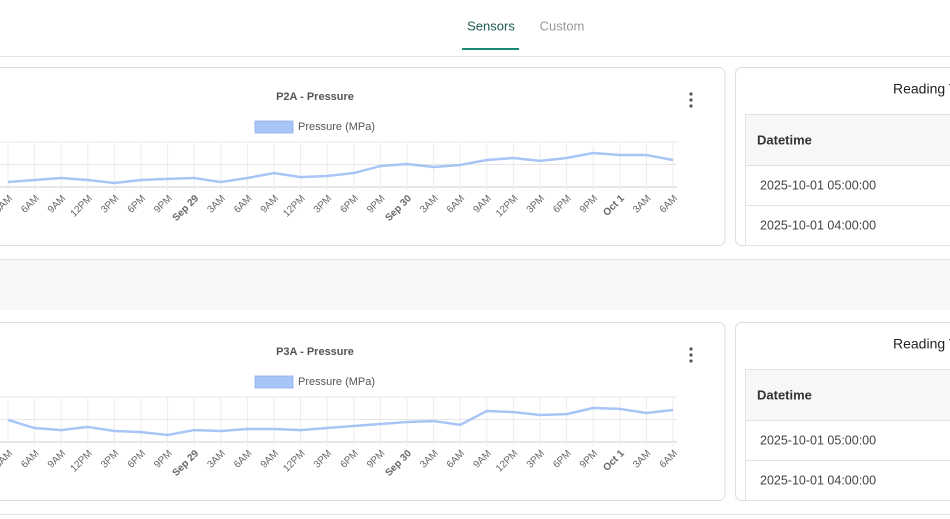 This screenshot has height=519, width=950. What do you see at coordinates (315, 97) in the screenshot?
I see `chart-title: P2A - Pressure` at bounding box center [315, 97].